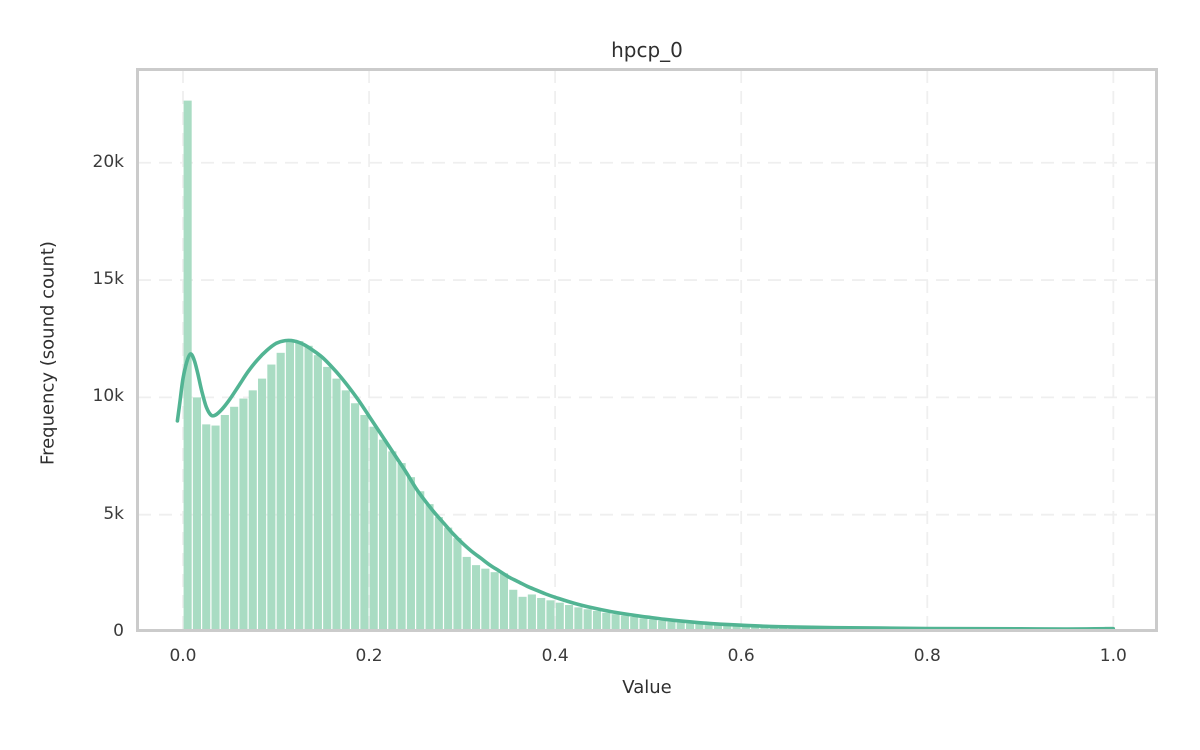  I want to click on chart-title: hpcp_0, so click(647, 50).